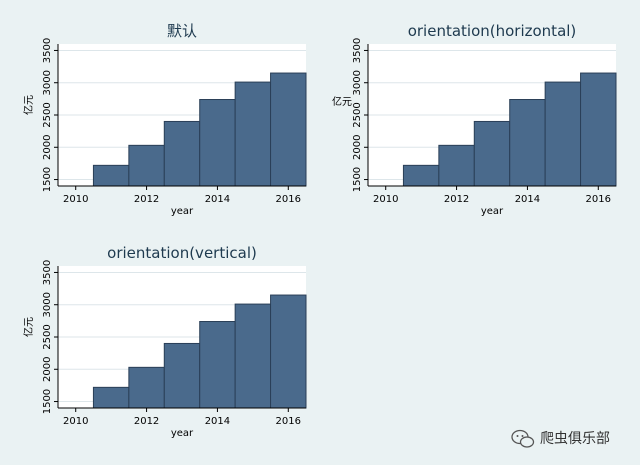 The width and height of the screenshot is (640, 465). Describe the element at coordinates (182, 253) in the screenshot. I see `chart-title: orientation(vertical)` at that location.